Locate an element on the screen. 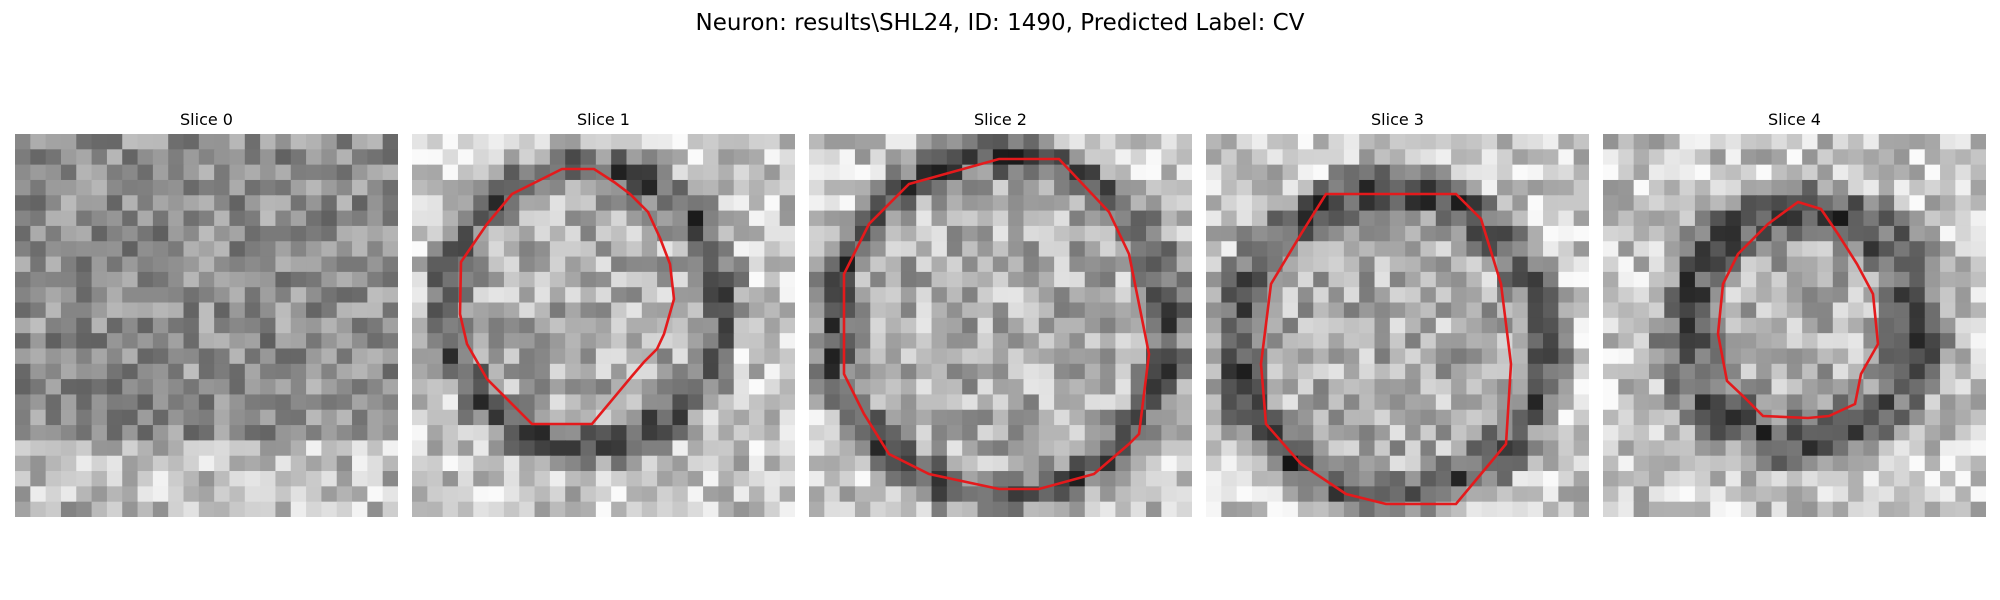 The width and height of the screenshot is (2000, 600). slice-title-0: Slice 0 is located at coordinates (206, 119).